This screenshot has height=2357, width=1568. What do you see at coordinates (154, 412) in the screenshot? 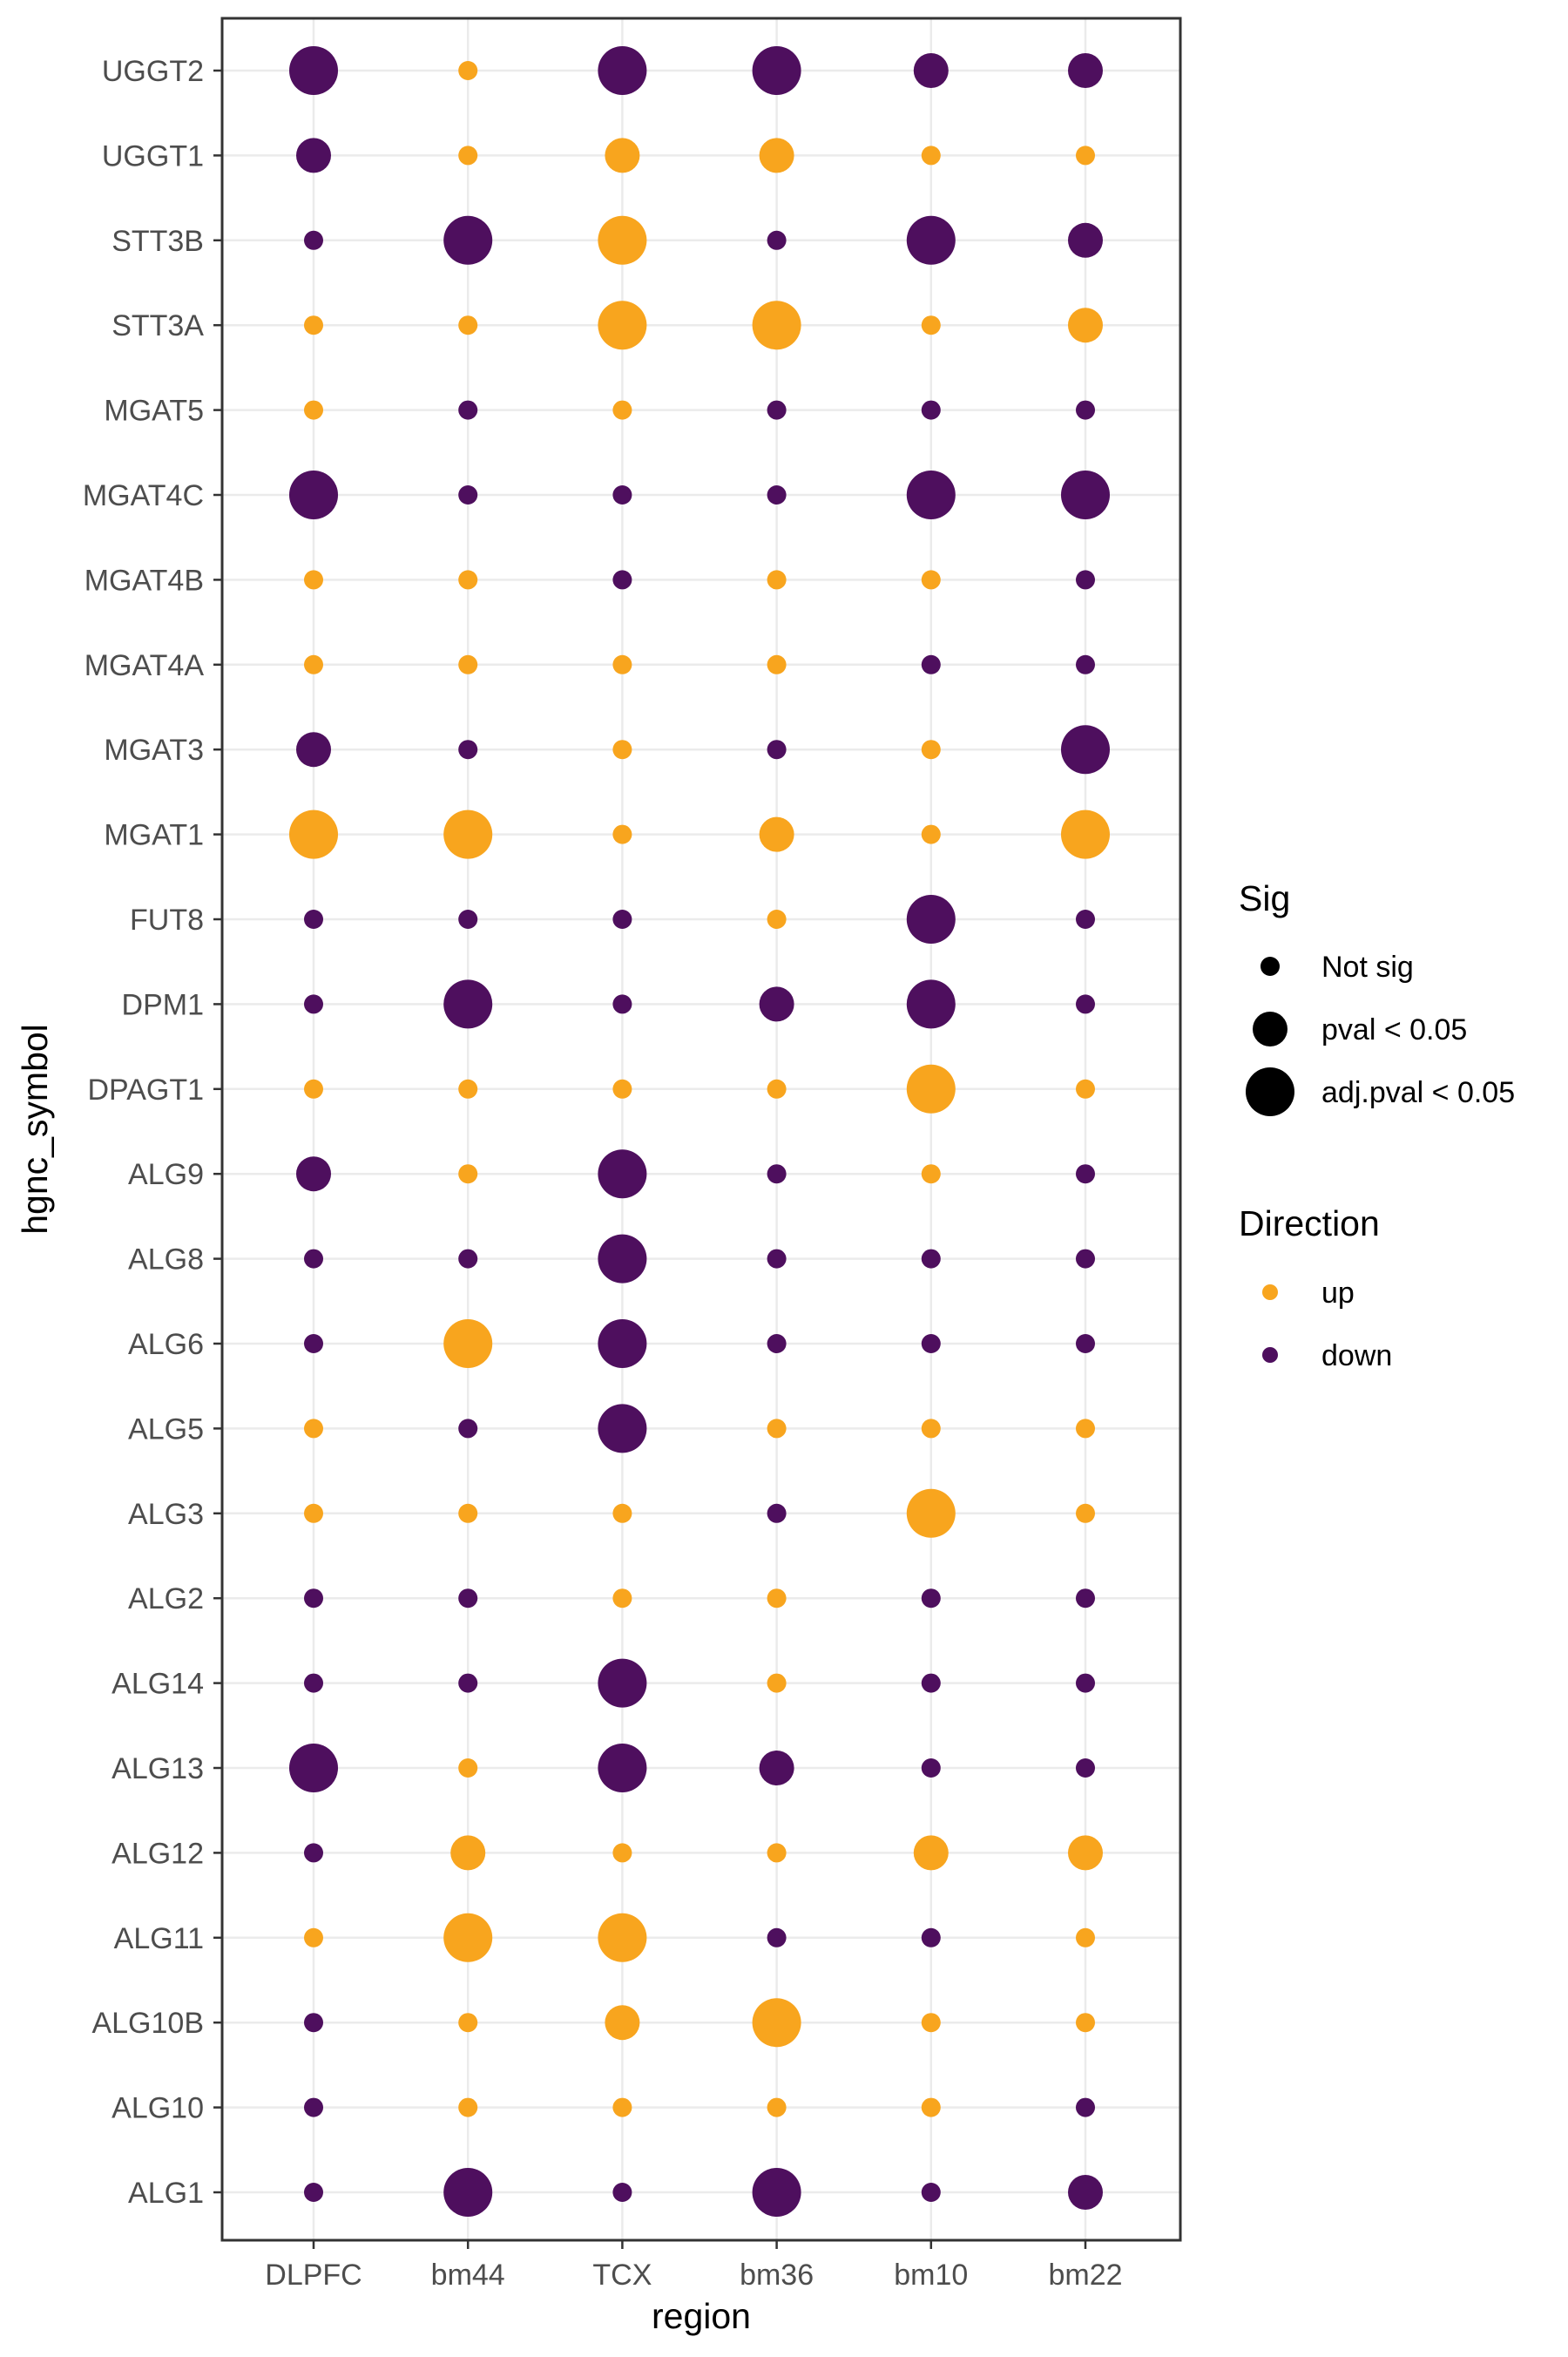
I see `y-tick-label-mgat5: MGAT5` at bounding box center [154, 412].